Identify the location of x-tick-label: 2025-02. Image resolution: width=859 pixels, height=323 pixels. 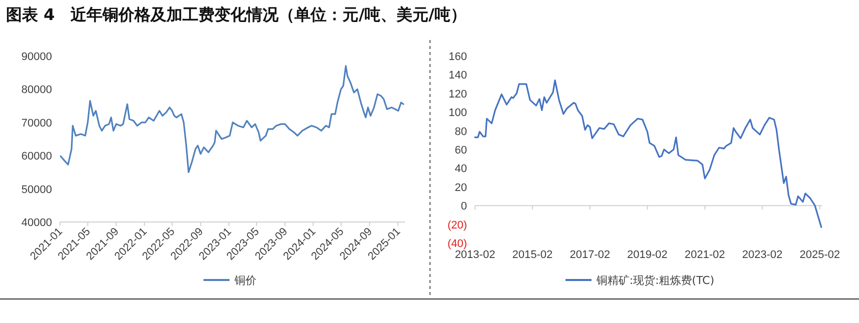
(820, 255).